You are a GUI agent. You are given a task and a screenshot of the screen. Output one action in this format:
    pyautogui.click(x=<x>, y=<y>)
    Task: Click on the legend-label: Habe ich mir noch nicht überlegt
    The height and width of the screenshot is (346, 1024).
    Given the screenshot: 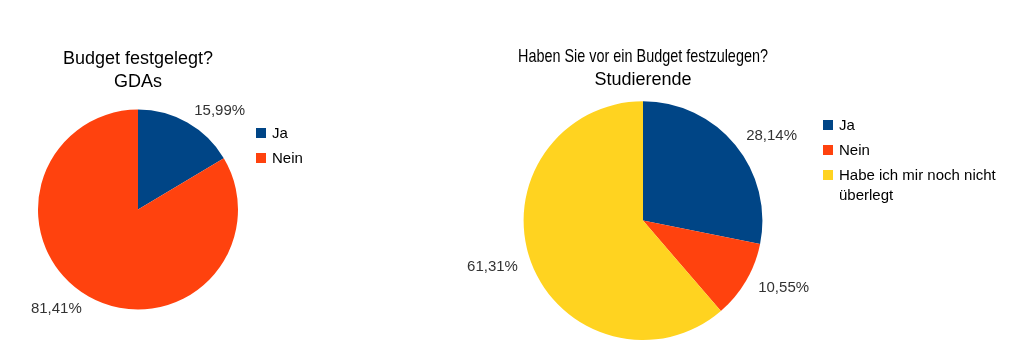 What is the action you would take?
    pyautogui.click(x=918, y=185)
    